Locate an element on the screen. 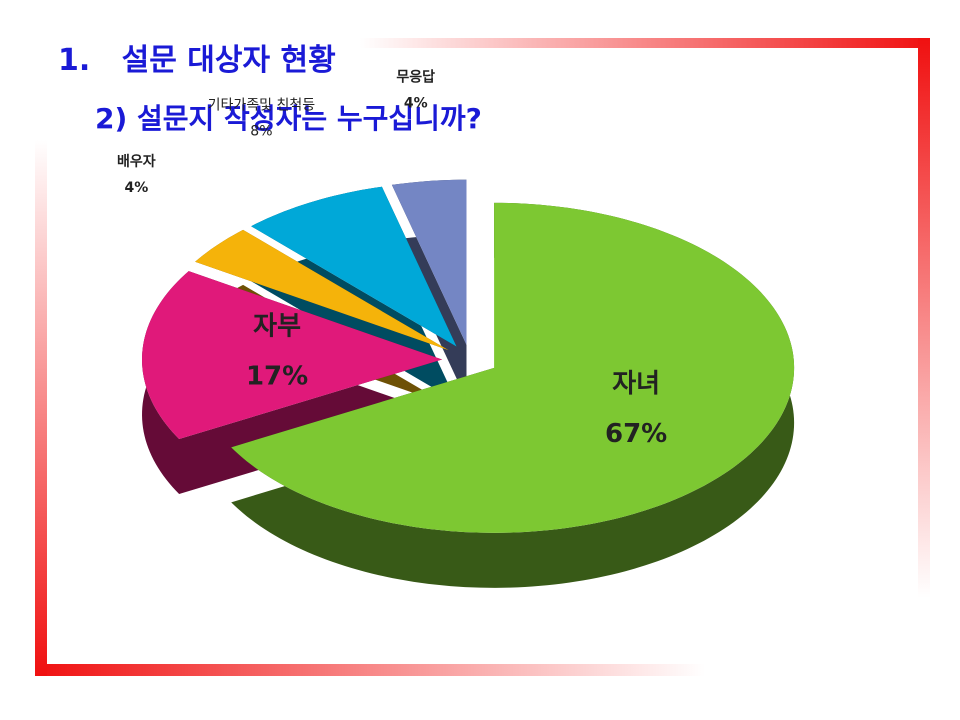 Image resolution: width=960 pixels, height=720 pixels. slice-value-label: 8% is located at coordinates (261, 131).